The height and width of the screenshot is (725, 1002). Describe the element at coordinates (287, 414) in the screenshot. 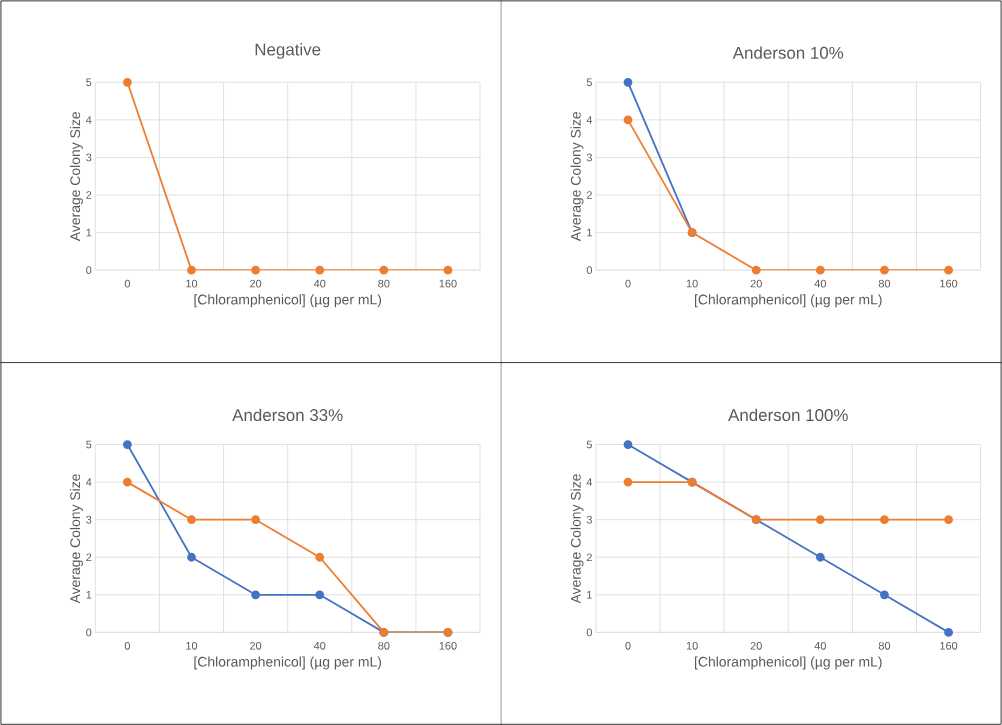

I see `chart-title: Anderson 33%` at that location.